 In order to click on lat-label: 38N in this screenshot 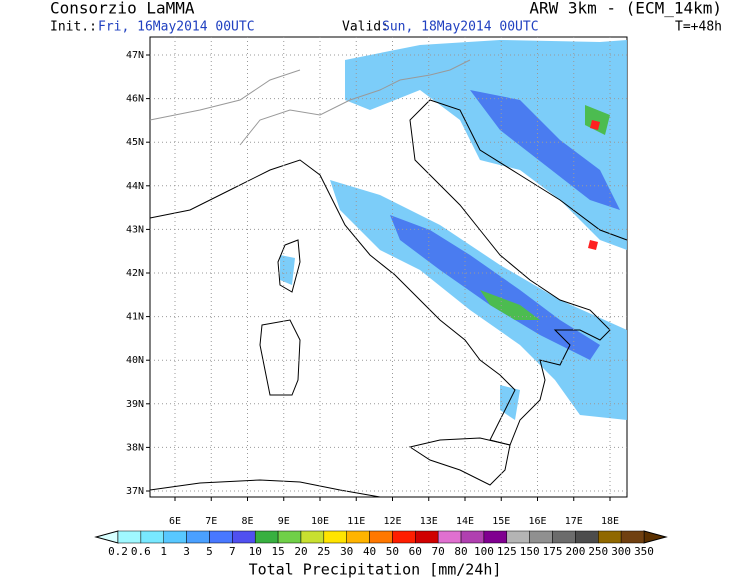, I will do `click(135, 447)`.